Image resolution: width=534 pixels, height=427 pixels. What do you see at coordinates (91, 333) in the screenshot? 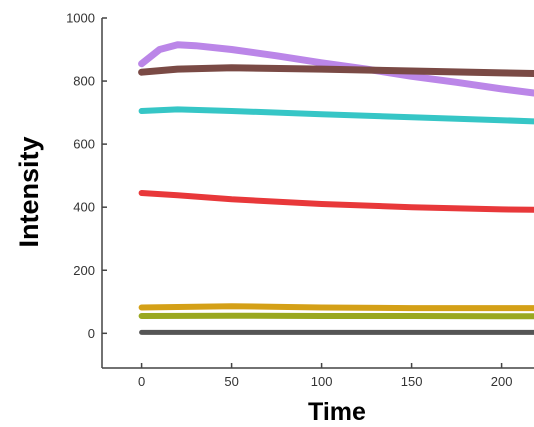
I see `y-tick-label: 0` at bounding box center [91, 333].